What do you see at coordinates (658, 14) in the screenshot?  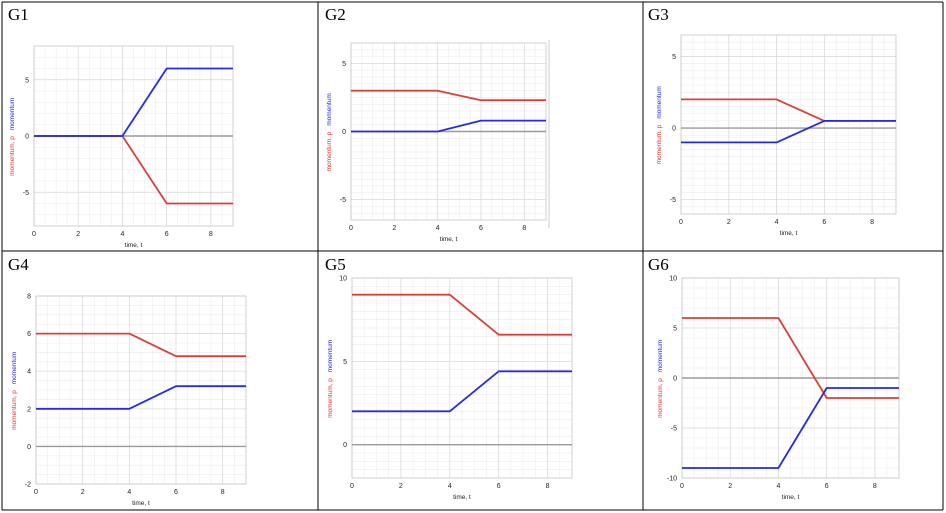 I see `panel-label: G3` at bounding box center [658, 14].